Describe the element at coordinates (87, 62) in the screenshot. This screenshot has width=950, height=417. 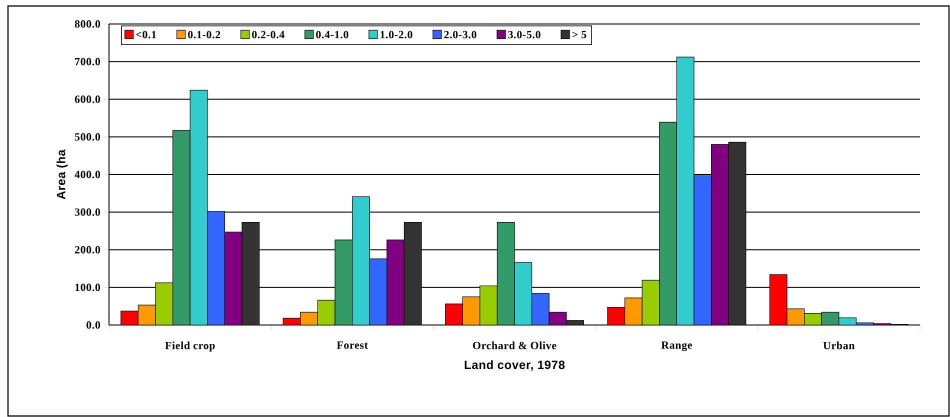
I see `y-tick-label: 700.0` at that location.